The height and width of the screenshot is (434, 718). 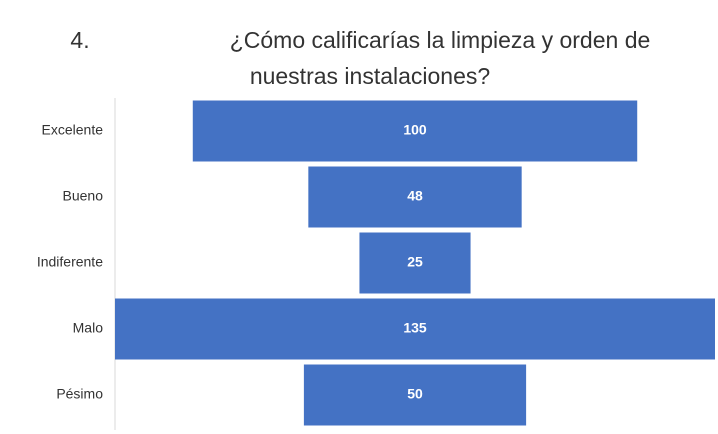 I want to click on value-label: 50, so click(x=415, y=394).